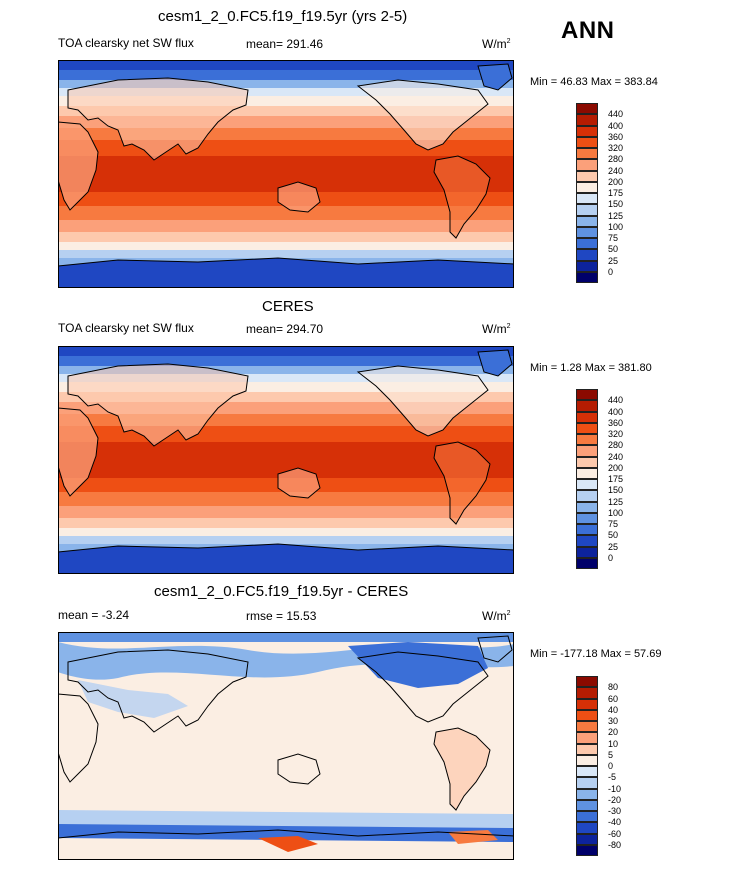 Image resolution: width=733 pixels, height=872 pixels. What do you see at coordinates (285, 329) in the screenshot?
I see `panel2-mean: mean= 294.70` at bounding box center [285, 329].